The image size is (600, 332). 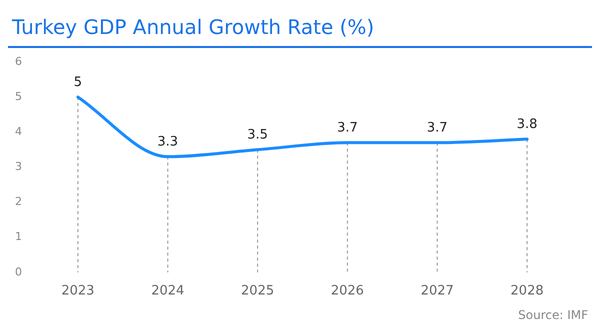 I want to click on x-tick-label: 2028, so click(x=527, y=291).